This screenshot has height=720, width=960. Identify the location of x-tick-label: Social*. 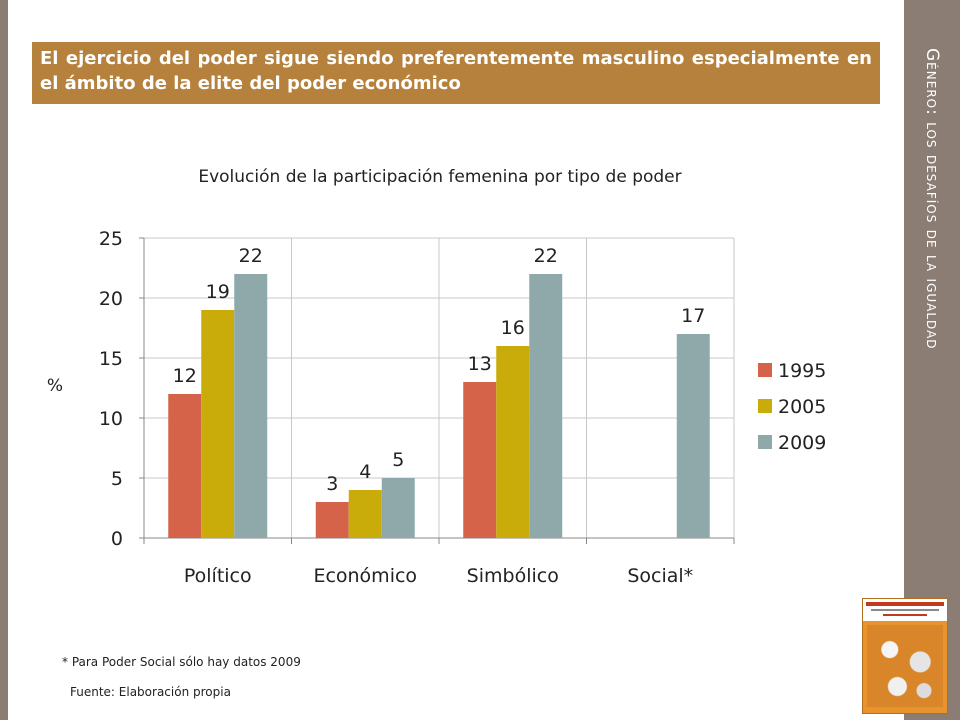
(660, 576).